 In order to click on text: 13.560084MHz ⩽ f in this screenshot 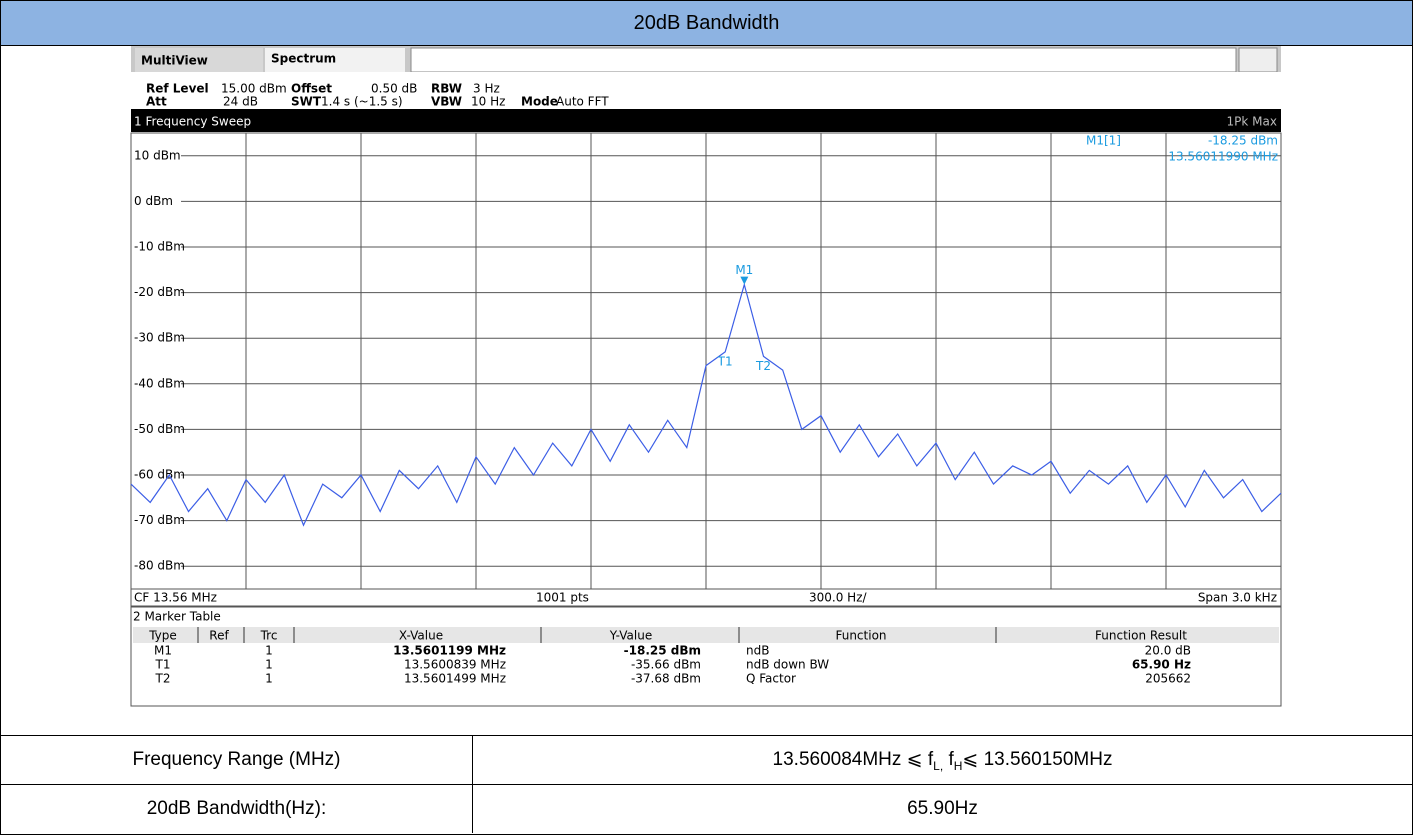, I will do `click(853, 759)`.